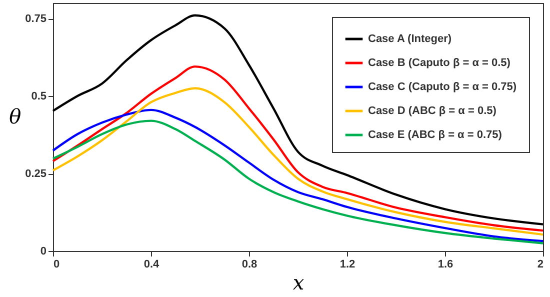 This screenshot has width=550, height=297. What do you see at coordinates (57, 264) in the screenshot?
I see `x-tick-label: 0` at bounding box center [57, 264].